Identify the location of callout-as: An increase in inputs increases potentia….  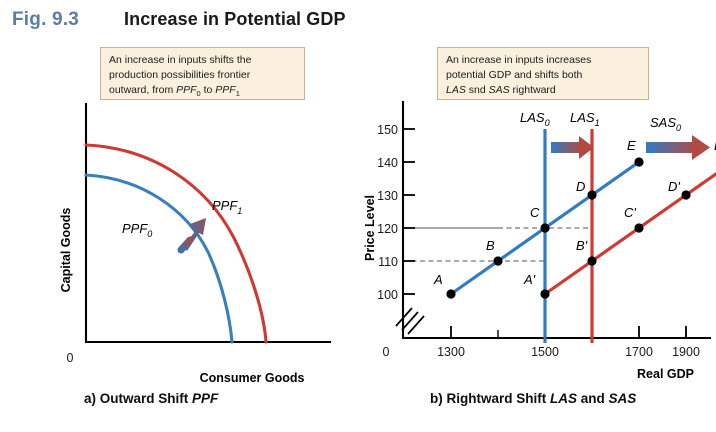
(543, 73).